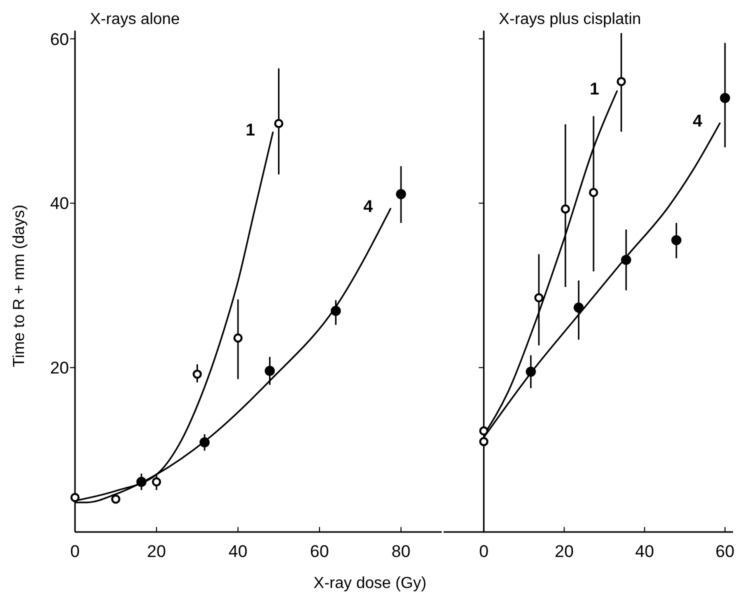 This screenshot has height=597, width=740. Describe the element at coordinates (59, 204) in the screenshot. I see `y-tick-label: 40` at that location.